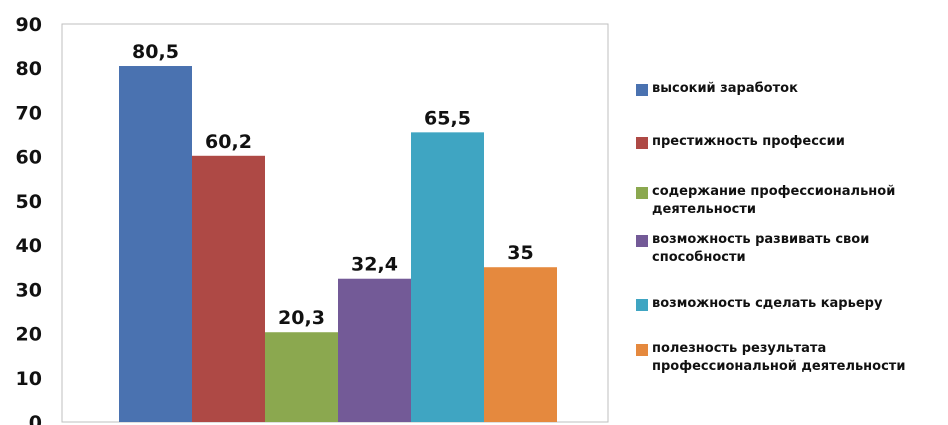 The width and height of the screenshot is (948, 425). I want to click on legend-item: престижность профессии, so click(790, 142).